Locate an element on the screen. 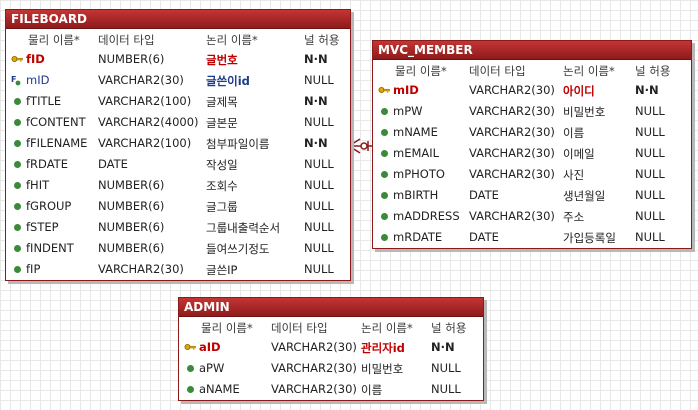  column-physical-name: mBIRTH is located at coordinates (416, 195).